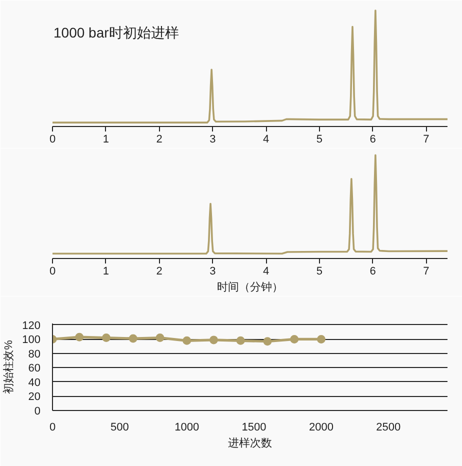 The image size is (462, 466). What do you see at coordinates (250, 287) in the screenshot?
I see `x-axis-title: 时间（分钟）` at bounding box center [250, 287].